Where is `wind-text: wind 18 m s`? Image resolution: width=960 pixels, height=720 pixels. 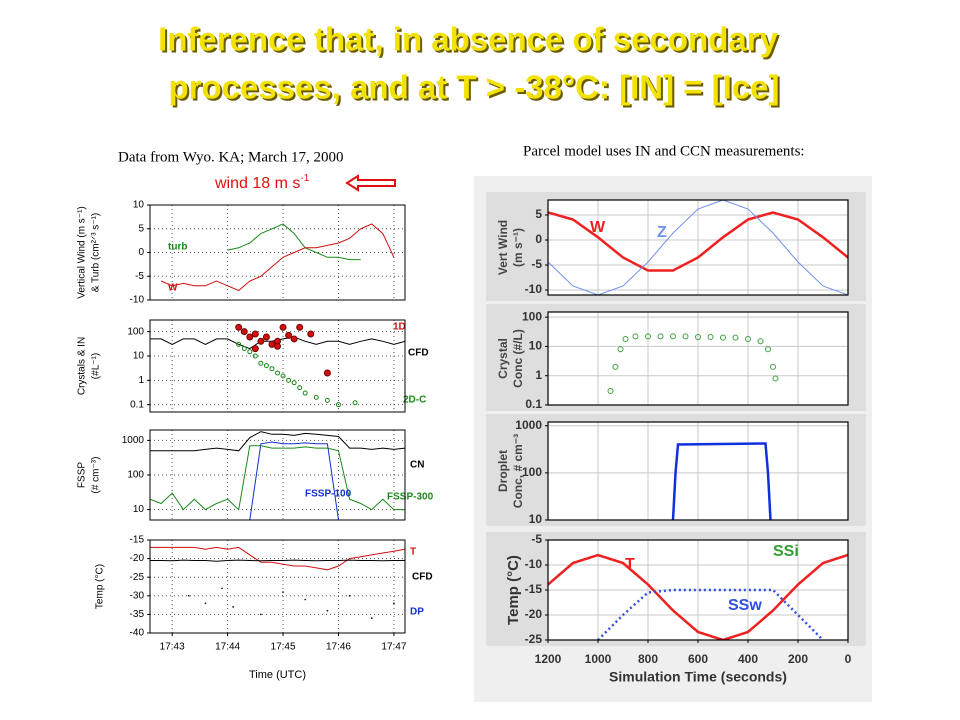 wind-text: wind 18 m s is located at coordinates (257, 183).